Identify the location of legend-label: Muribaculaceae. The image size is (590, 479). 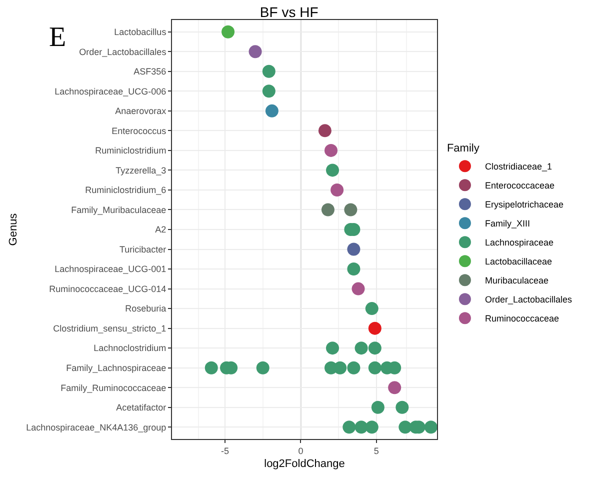
(516, 281).